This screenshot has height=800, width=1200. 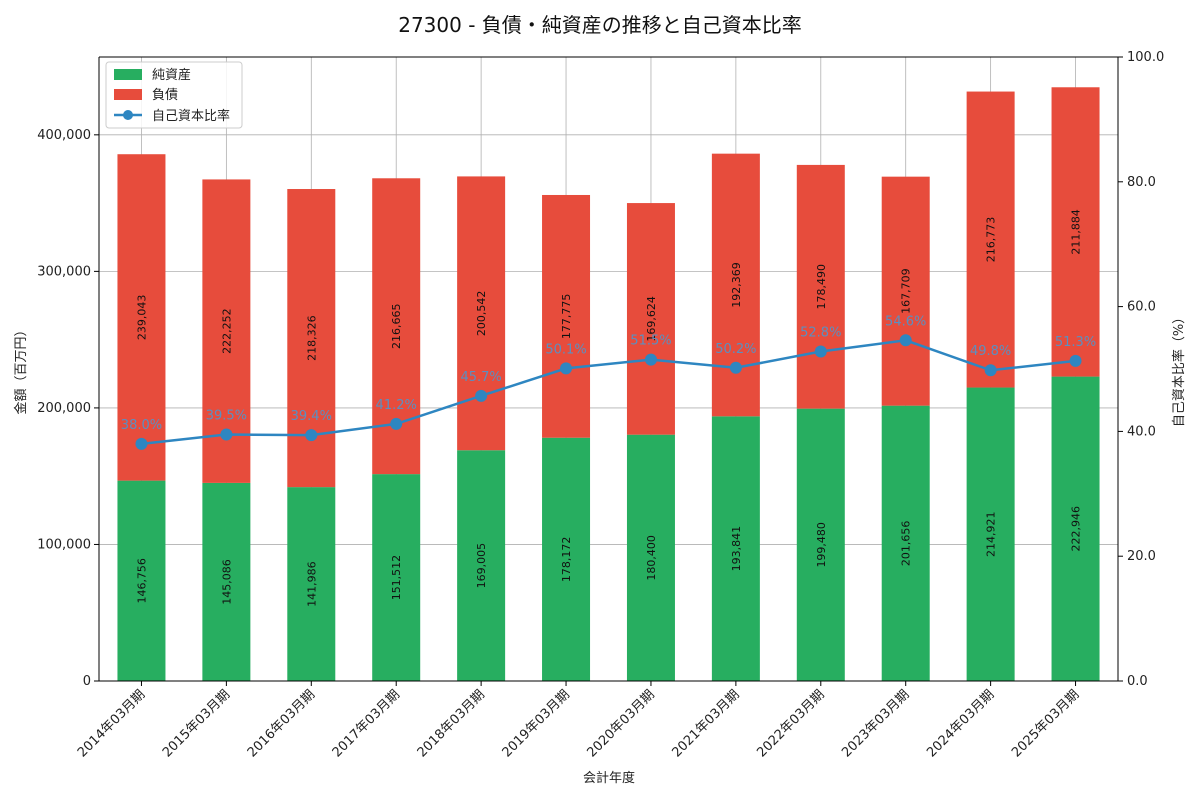 What do you see at coordinates (226, 416) in the screenshot?
I see `ratio-label: 39.5%` at bounding box center [226, 416].